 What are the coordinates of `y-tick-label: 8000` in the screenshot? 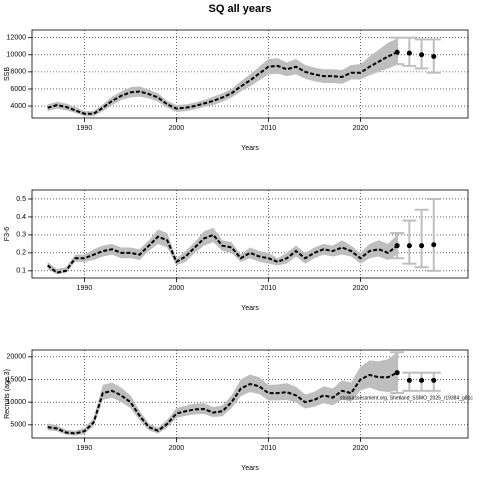 It's located at (18, 72).